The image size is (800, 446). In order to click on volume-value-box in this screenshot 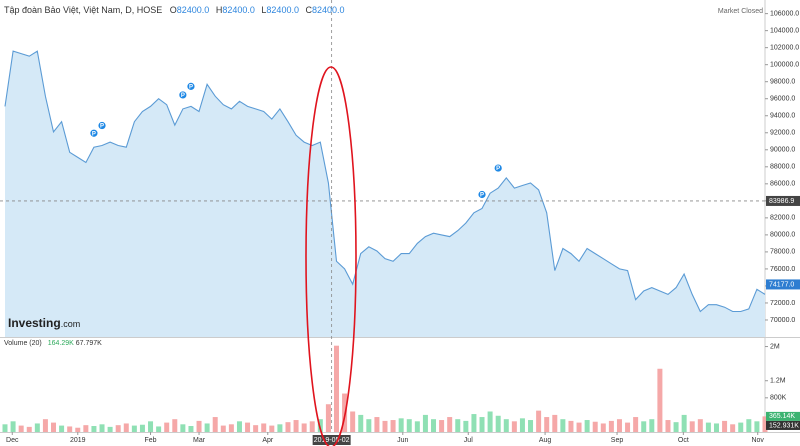, I will do `click(783, 425)`.